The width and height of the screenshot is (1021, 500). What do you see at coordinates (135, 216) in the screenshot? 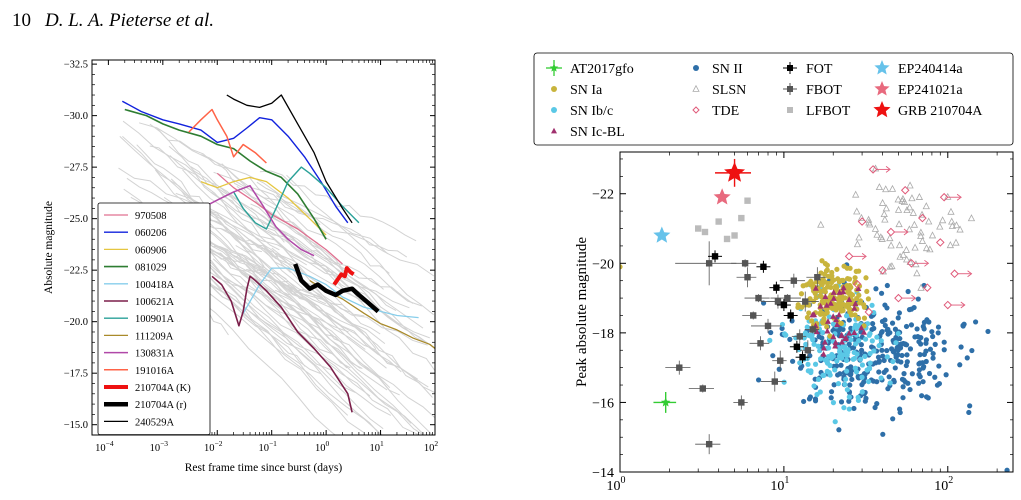
I see `legend-entry: 970508` at bounding box center [135, 216].